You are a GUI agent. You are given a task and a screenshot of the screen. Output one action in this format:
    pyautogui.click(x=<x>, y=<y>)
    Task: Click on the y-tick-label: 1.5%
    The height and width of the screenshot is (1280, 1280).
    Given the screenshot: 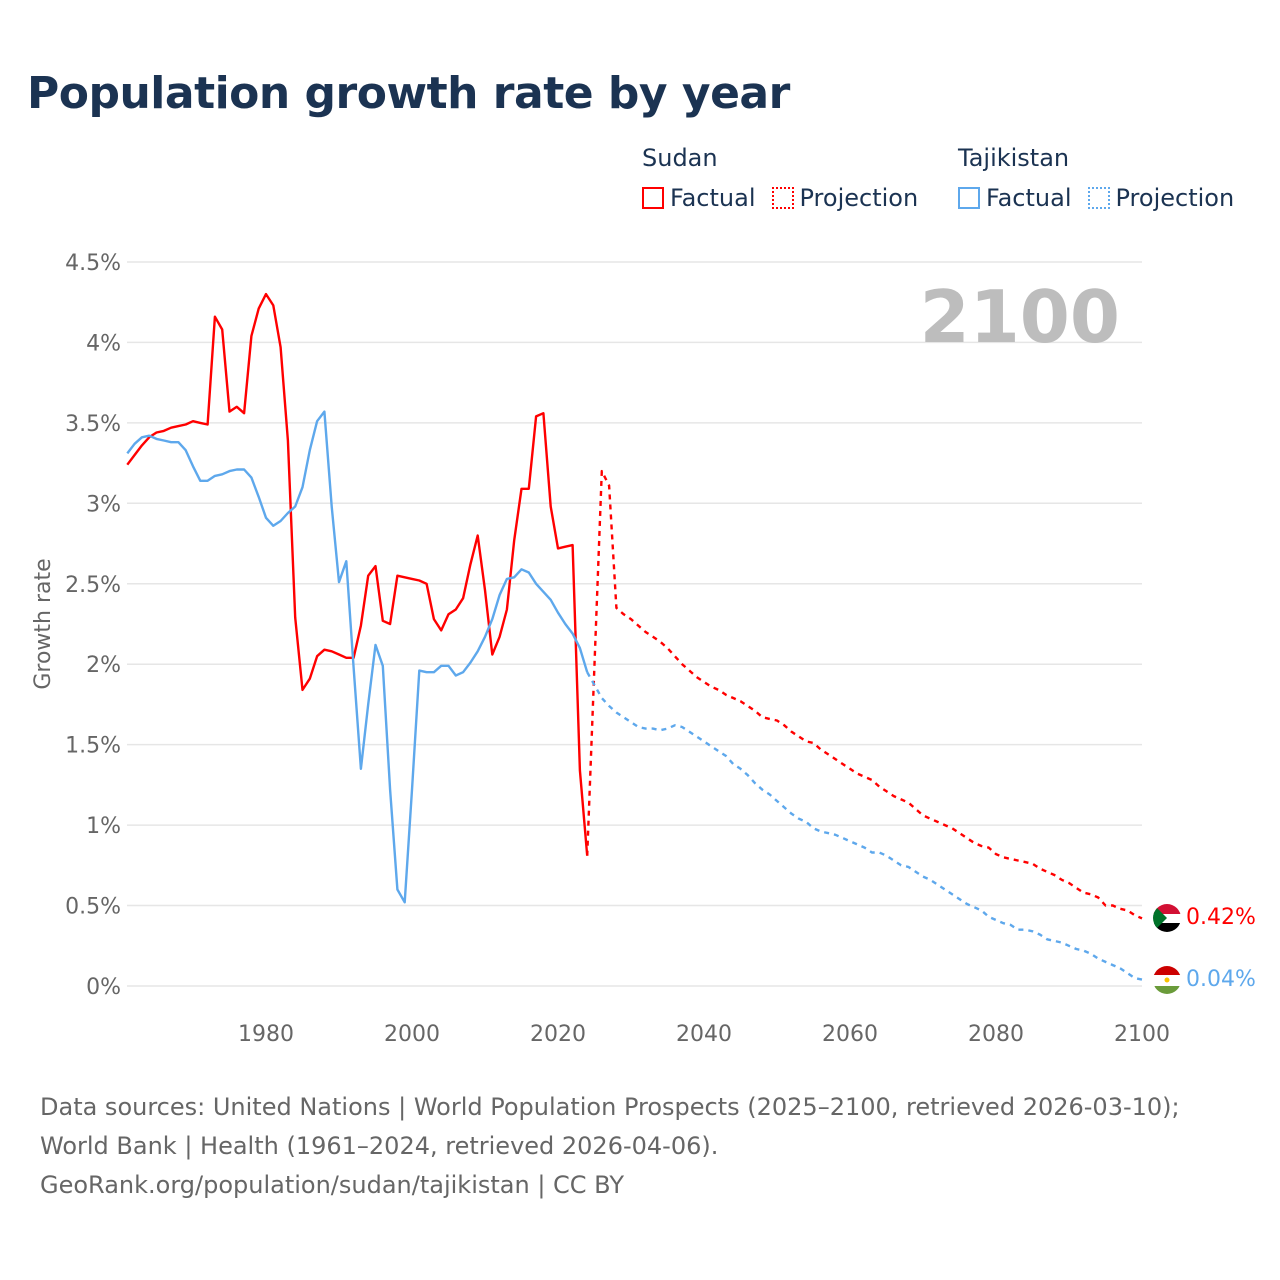 What is the action you would take?
    pyautogui.click(x=93, y=746)
    